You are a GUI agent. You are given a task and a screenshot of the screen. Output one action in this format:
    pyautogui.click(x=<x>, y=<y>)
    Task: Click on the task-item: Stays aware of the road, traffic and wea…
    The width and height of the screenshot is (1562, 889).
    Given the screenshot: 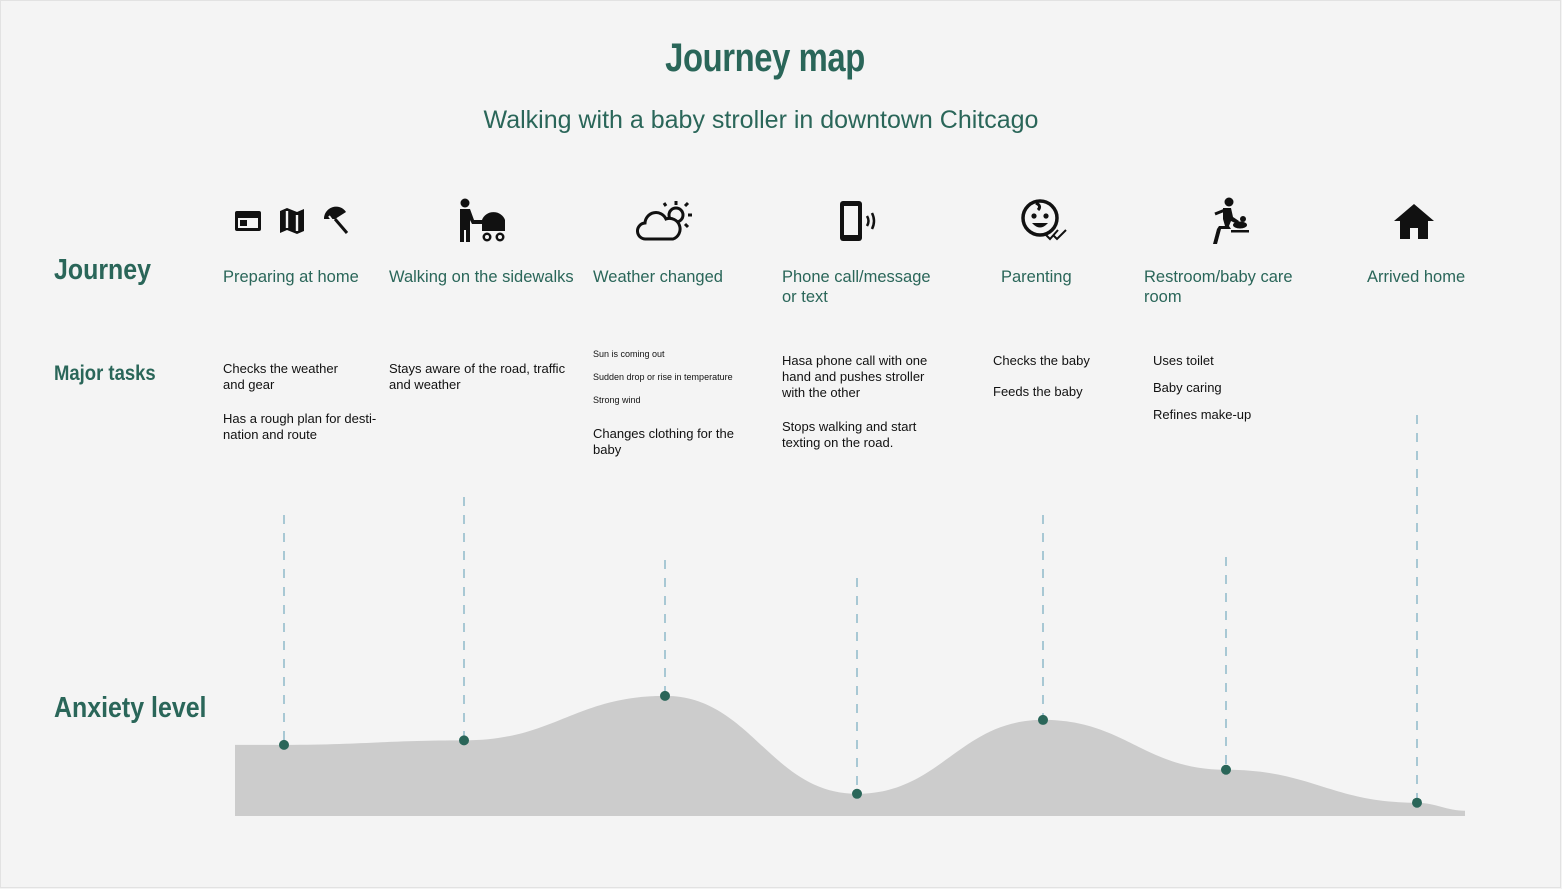 What is the action you would take?
    pyautogui.click(x=477, y=376)
    